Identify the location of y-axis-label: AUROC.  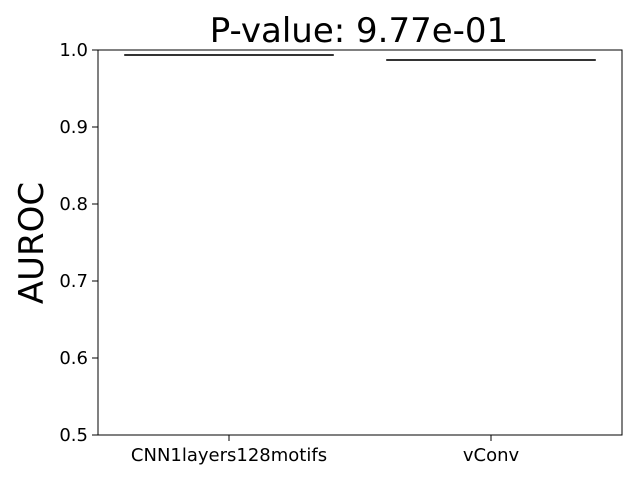
(32, 243).